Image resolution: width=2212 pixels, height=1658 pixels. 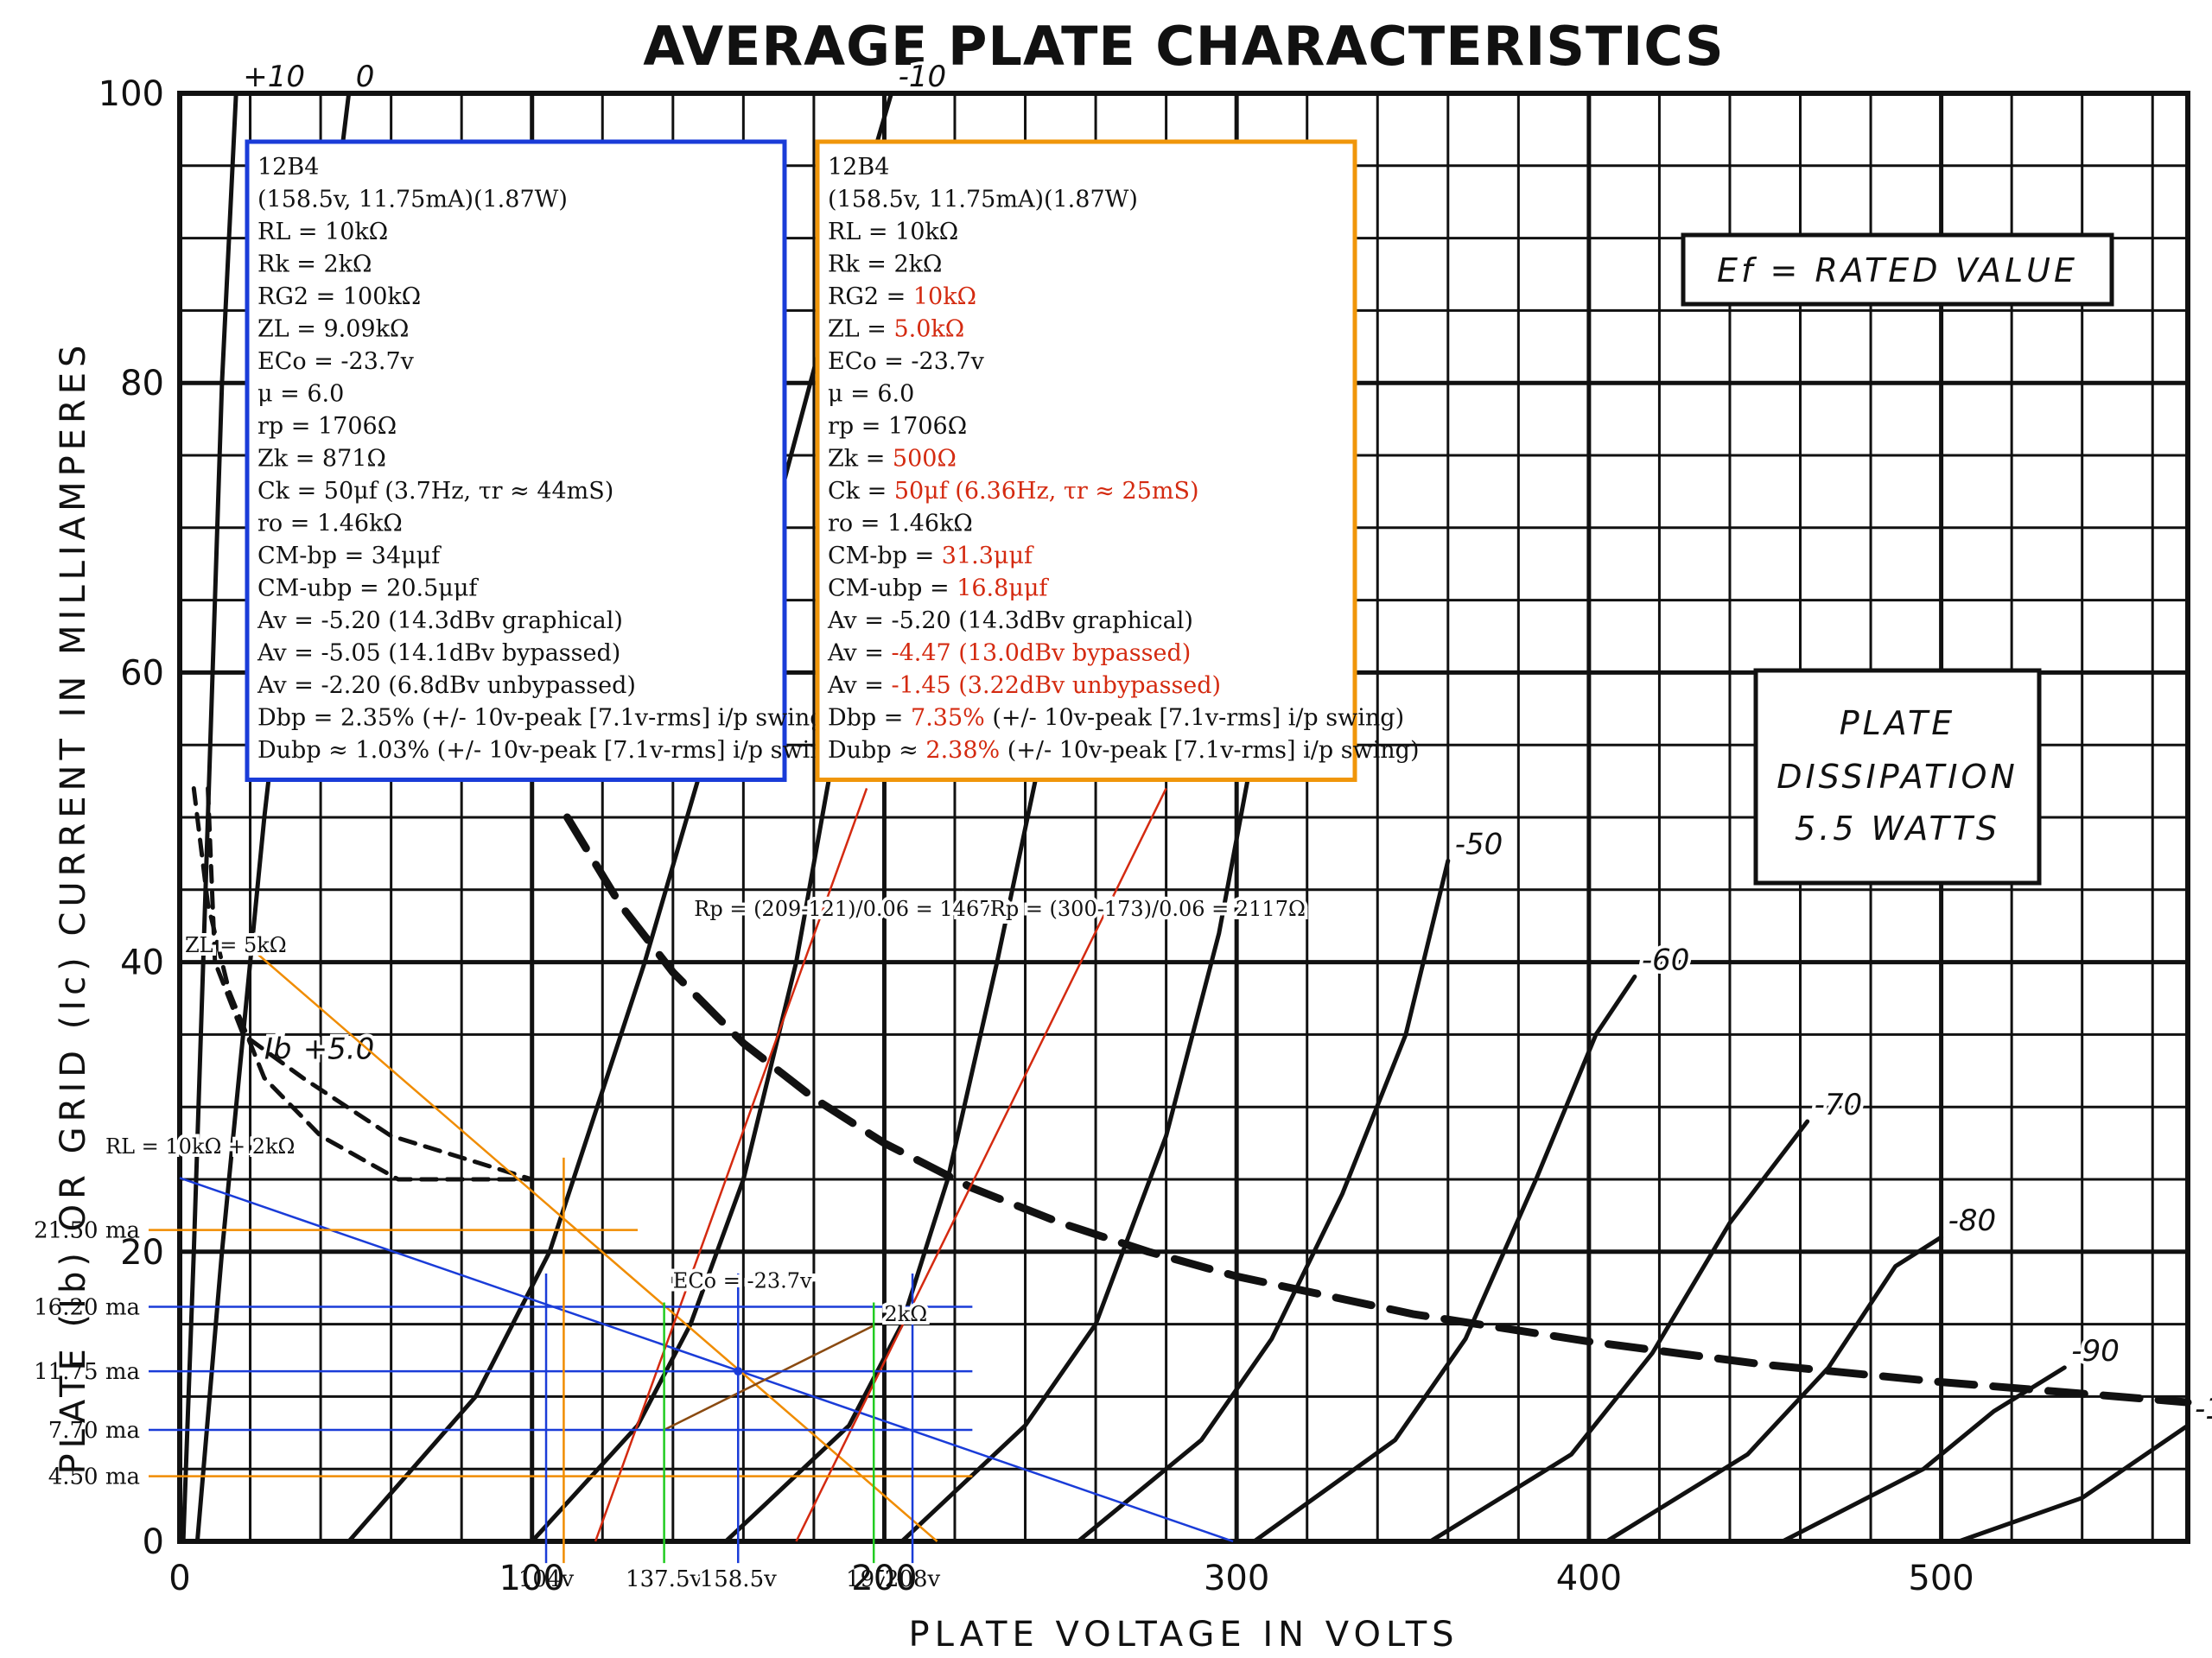 I want to click on y-tick-label: 40, so click(x=142, y=963).